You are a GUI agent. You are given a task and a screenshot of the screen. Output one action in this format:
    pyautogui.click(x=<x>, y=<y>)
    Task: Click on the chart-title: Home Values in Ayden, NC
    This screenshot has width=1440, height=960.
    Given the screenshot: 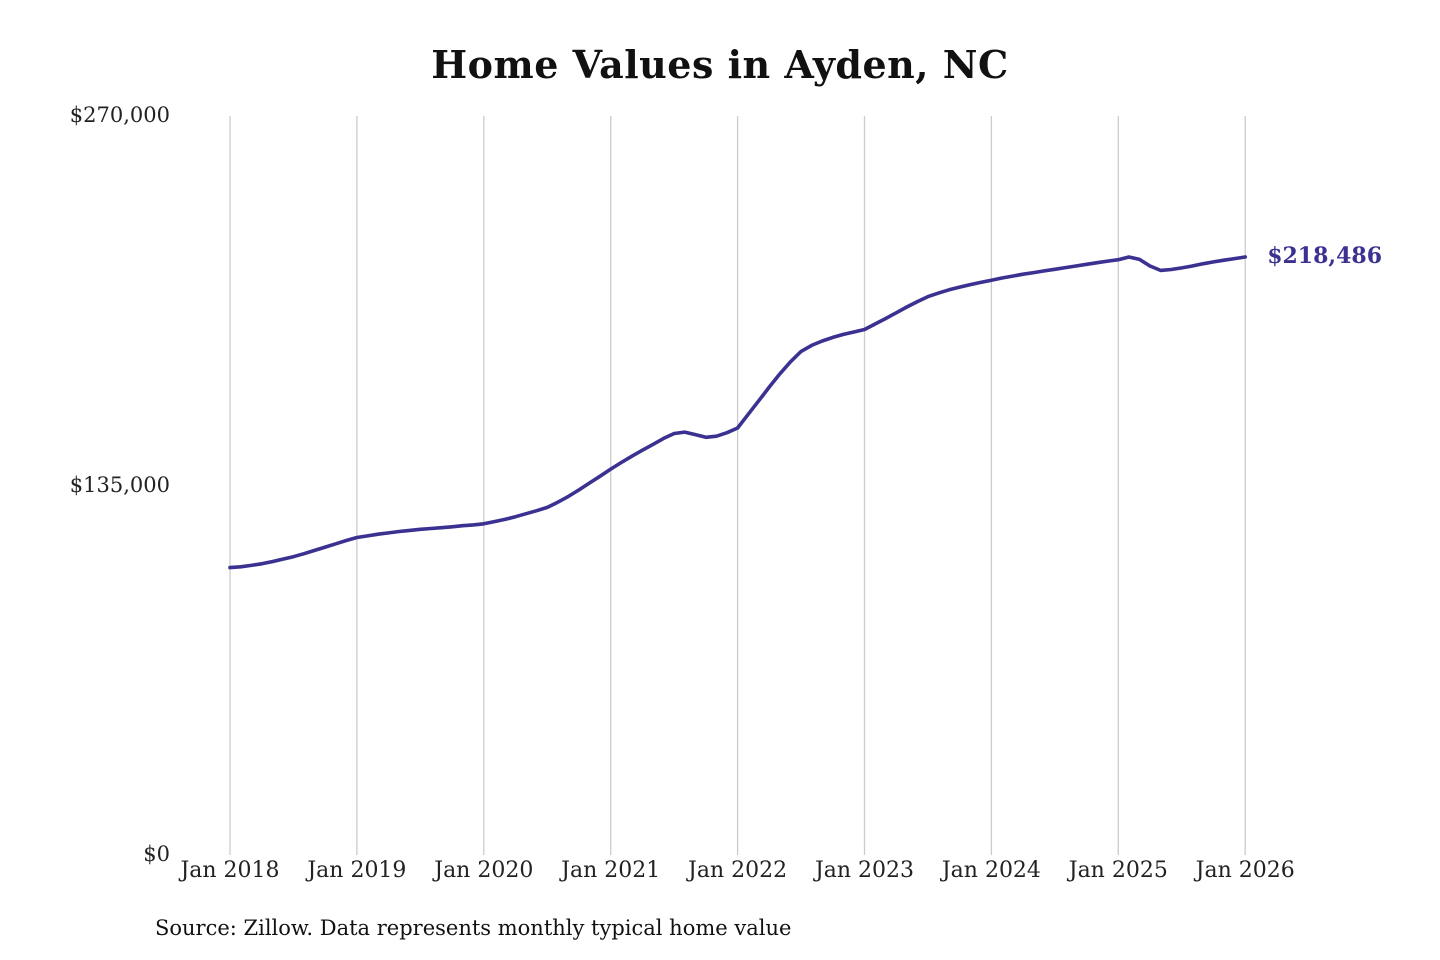 What is the action you would take?
    pyautogui.click(x=720, y=64)
    